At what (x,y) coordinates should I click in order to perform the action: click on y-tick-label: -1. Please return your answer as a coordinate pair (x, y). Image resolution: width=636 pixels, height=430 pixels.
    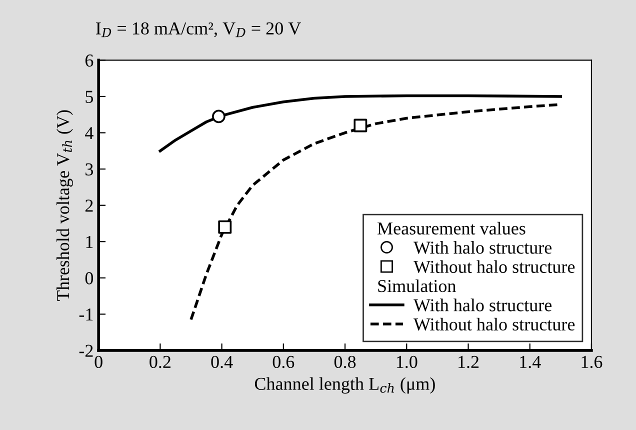
    Looking at the image, I should click on (86, 314).